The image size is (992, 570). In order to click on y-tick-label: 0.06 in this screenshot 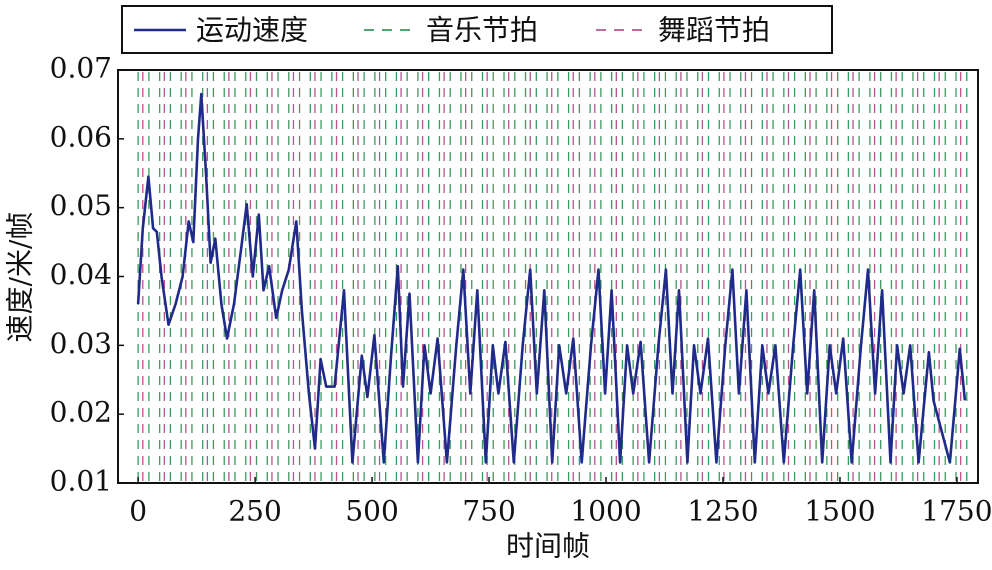, I will do `click(81, 136)`.